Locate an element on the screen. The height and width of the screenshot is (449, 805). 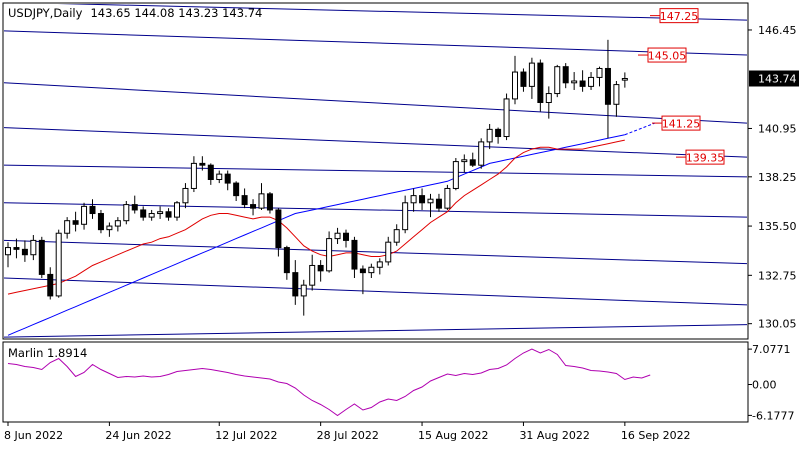
time-tick-label: 31 Aug 2022 is located at coordinates (554, 435).